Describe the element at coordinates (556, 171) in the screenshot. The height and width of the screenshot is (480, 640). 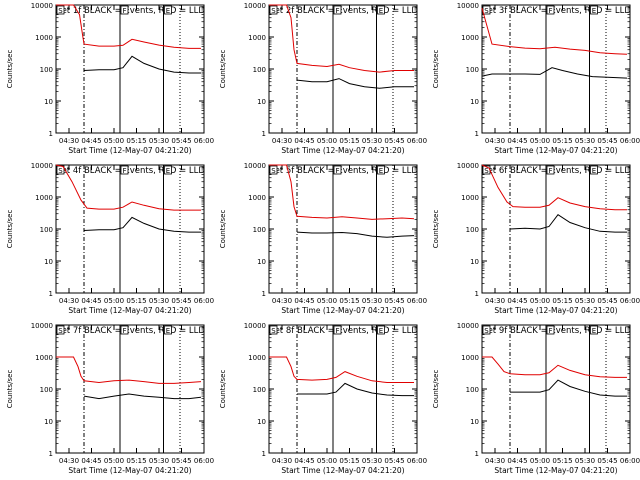
I see `chart-title: Det 6f BLACK = Events, RED = LLD` at that location.